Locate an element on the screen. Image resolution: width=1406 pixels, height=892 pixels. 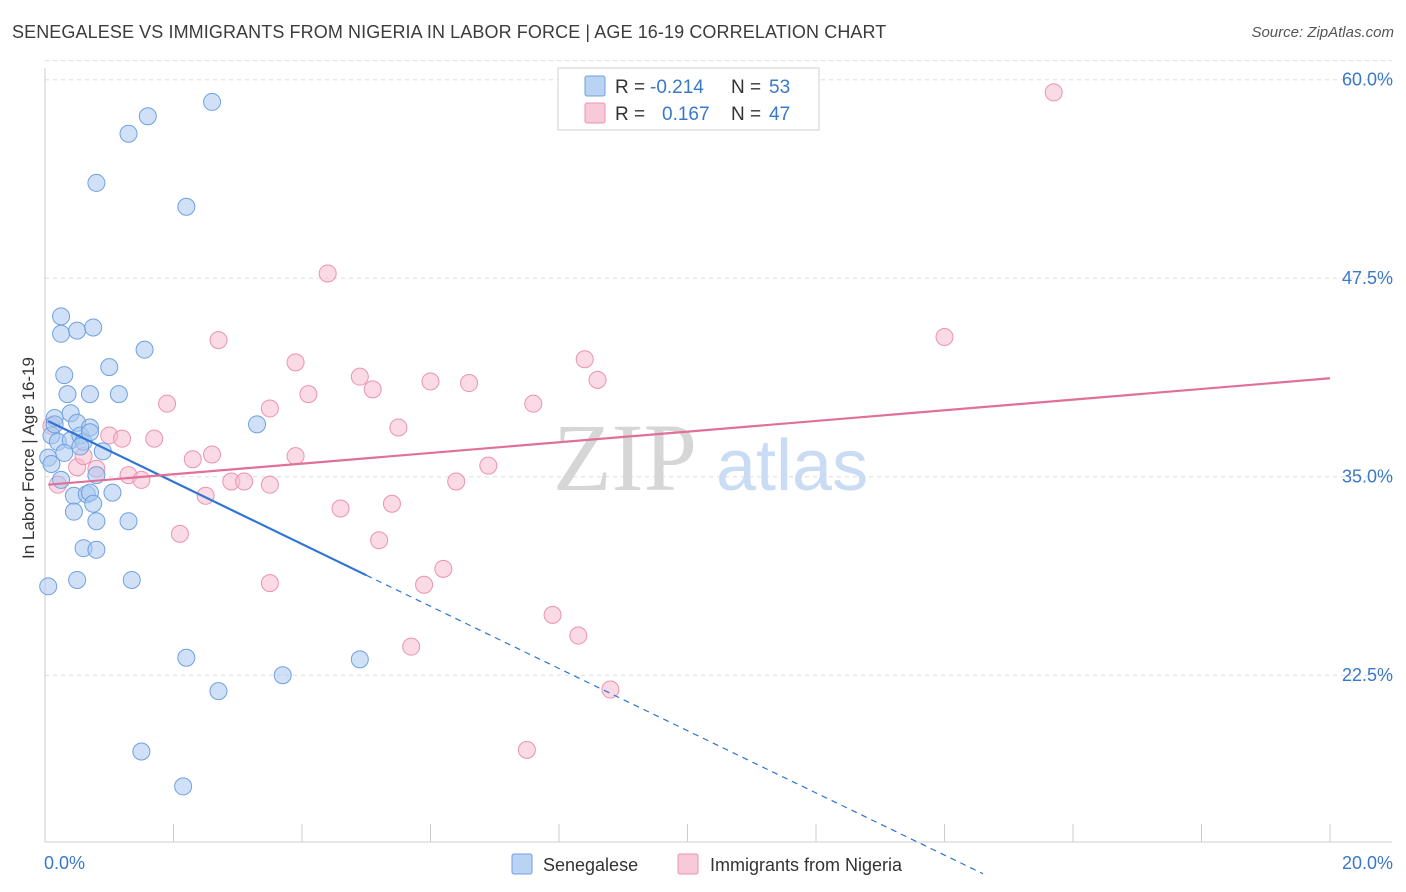
watermark-atlas: atlas is located at coordinates (792, 466).